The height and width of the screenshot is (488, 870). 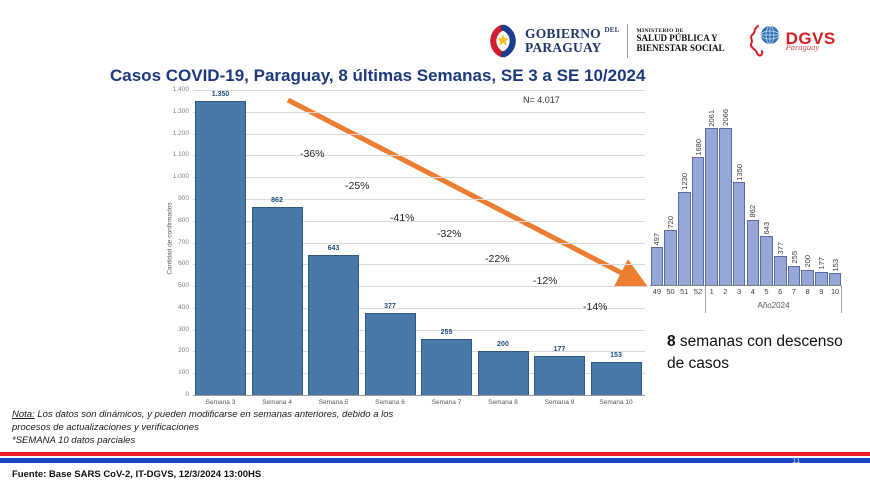 What do you see at coordinates (180, 133) in the screenshot?
I see `y-tick-label: 1.200` at bounding box center [180, 133].